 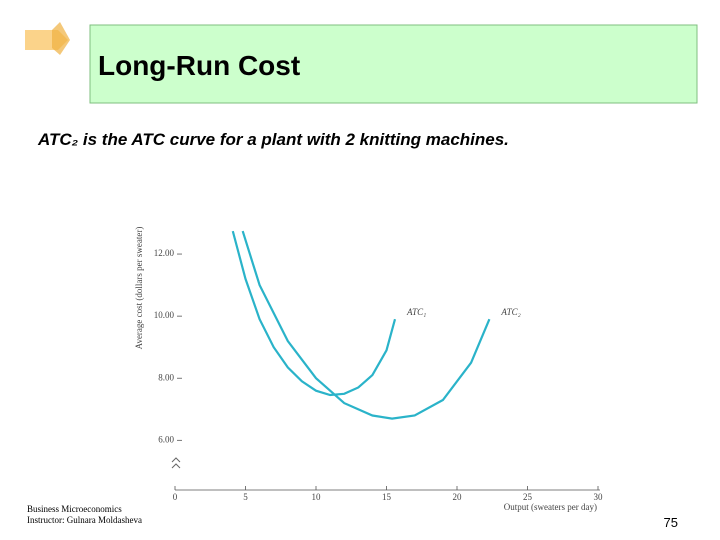 What do you see at coordinates (176, 463) in the screenshot?
I see `axis-break` at bounding box center [176, 463].